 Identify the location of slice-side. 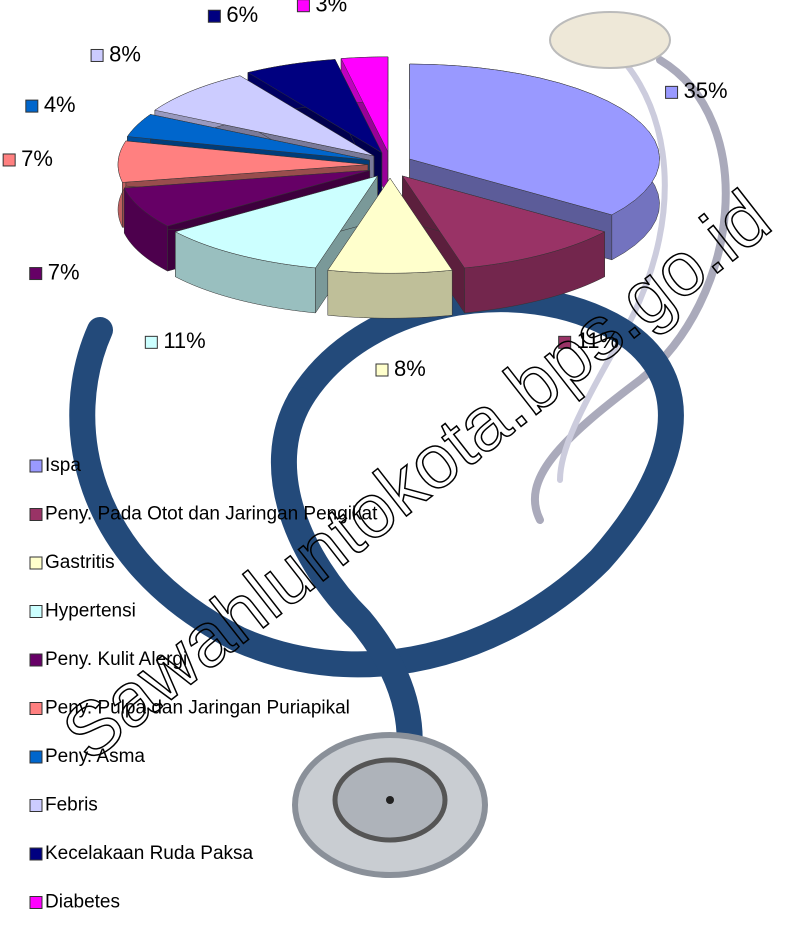
(390, 294).